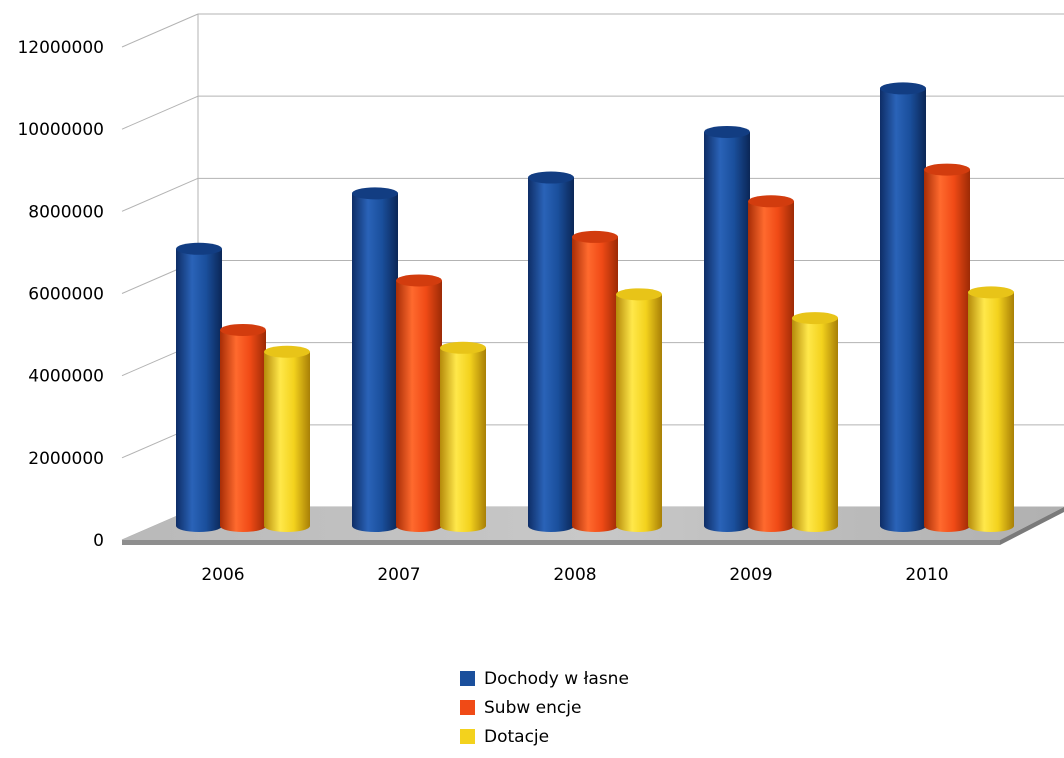 The width and height of the screenshot is (1064, 758). Describe the element at coordinates (398, 575) in the screenshot. I see `x-tick-label: 2007` at that location.